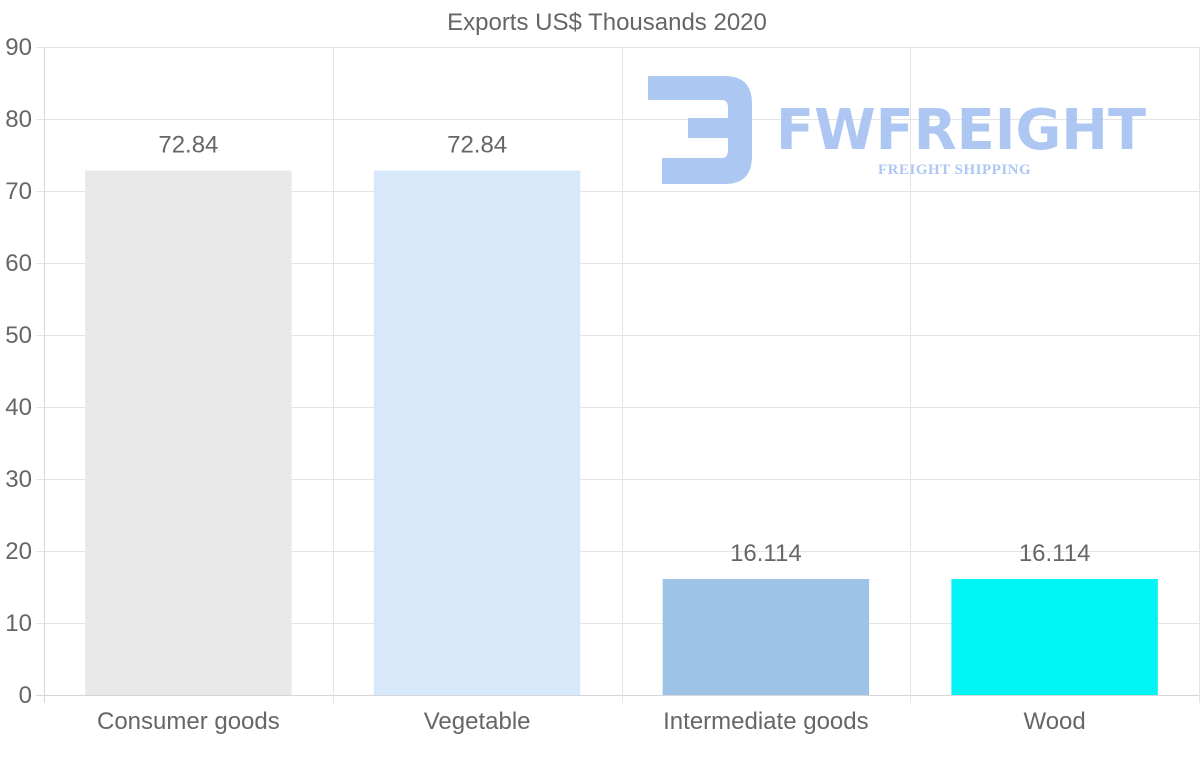 Image resolution: width=1200 pixels, height=763 pixels. What do you see at coordinates (700, 130) in the screenshot?
I see `fwfreight-logo-icon` at bounding box center [700, 130].